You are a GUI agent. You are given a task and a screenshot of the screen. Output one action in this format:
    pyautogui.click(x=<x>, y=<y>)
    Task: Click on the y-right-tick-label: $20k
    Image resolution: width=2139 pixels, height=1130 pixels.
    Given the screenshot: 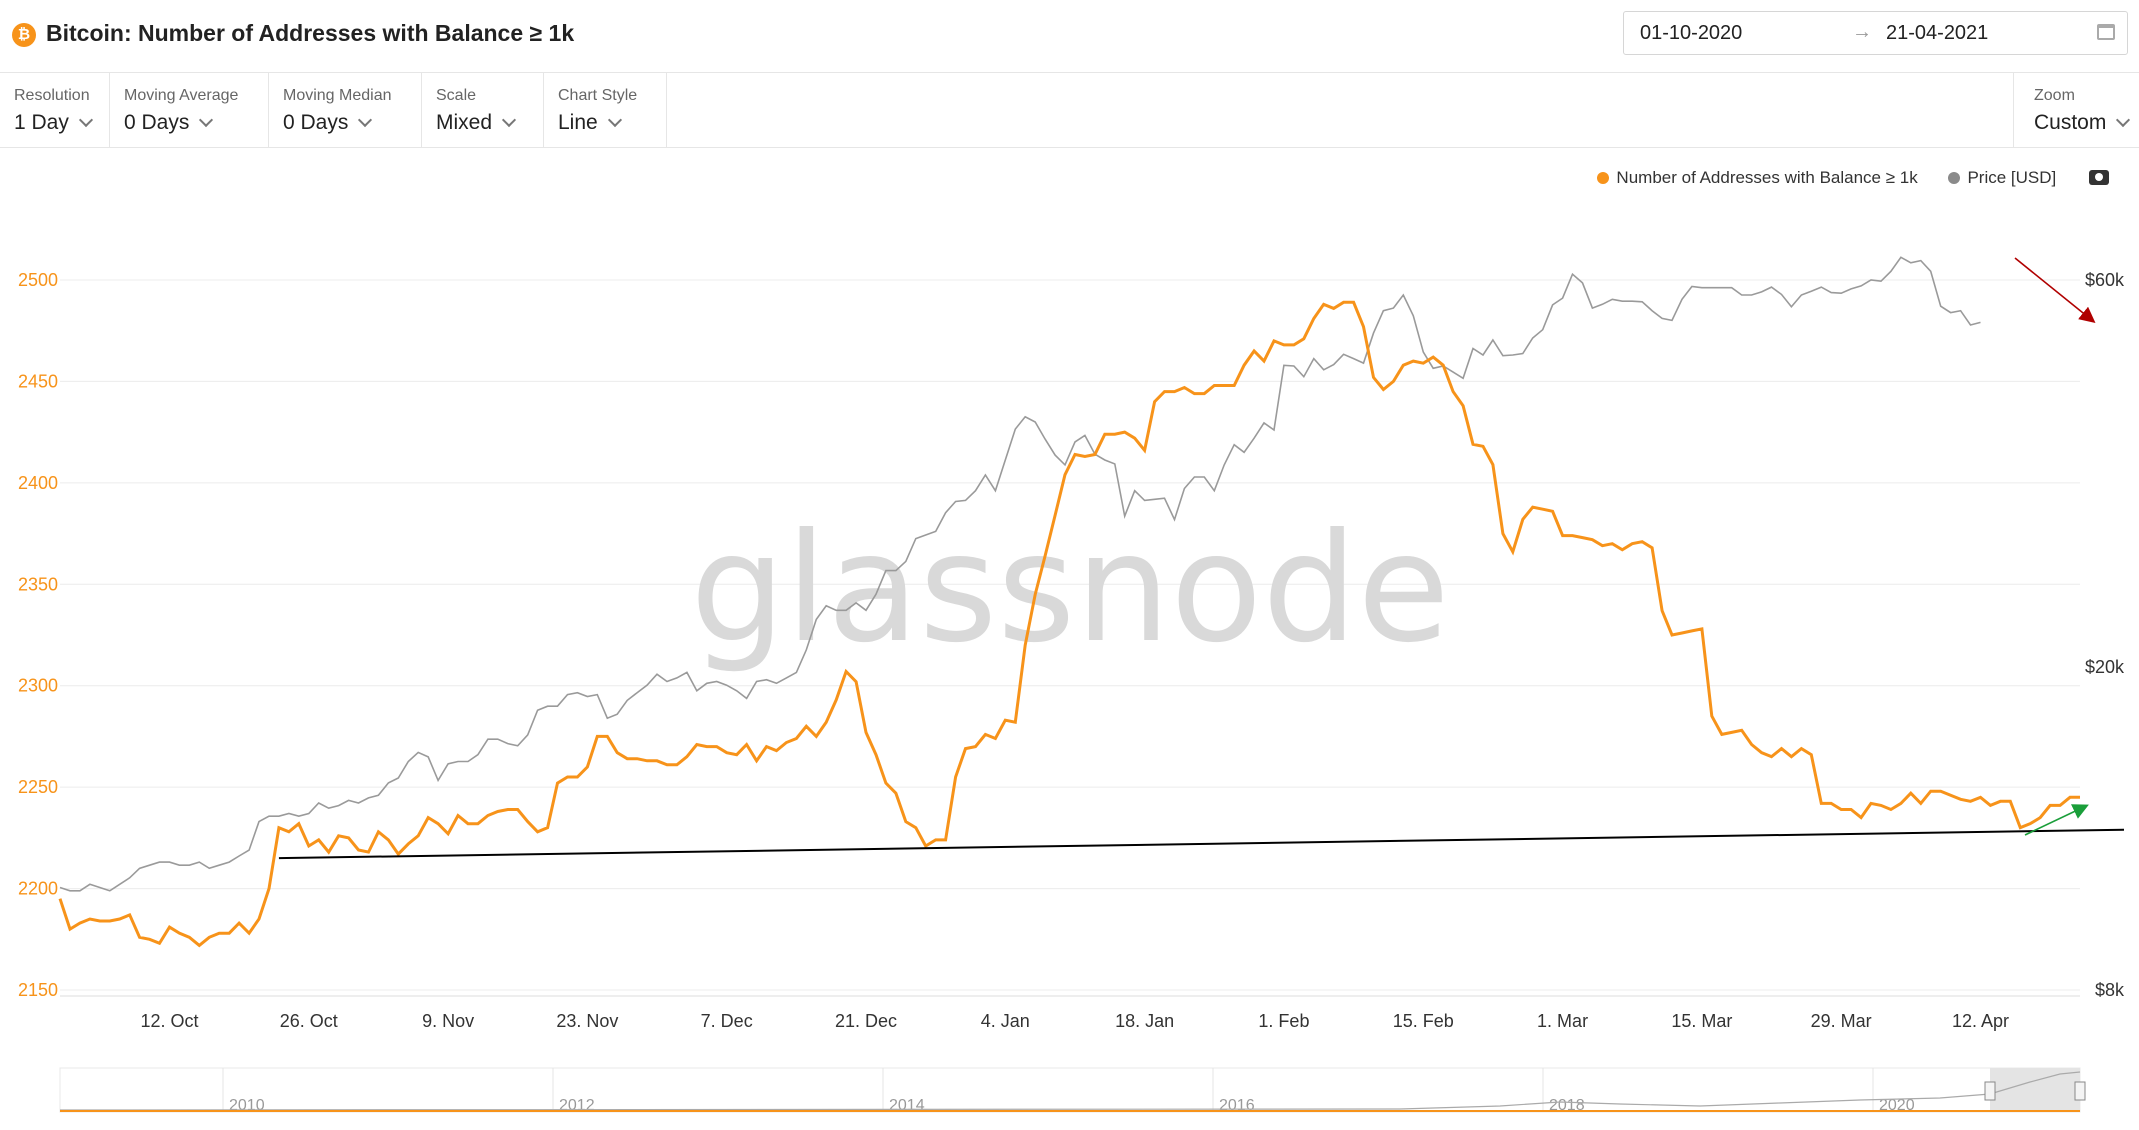 What is the action you would take?
    pyautogui.click(x=2105, y=667)
    